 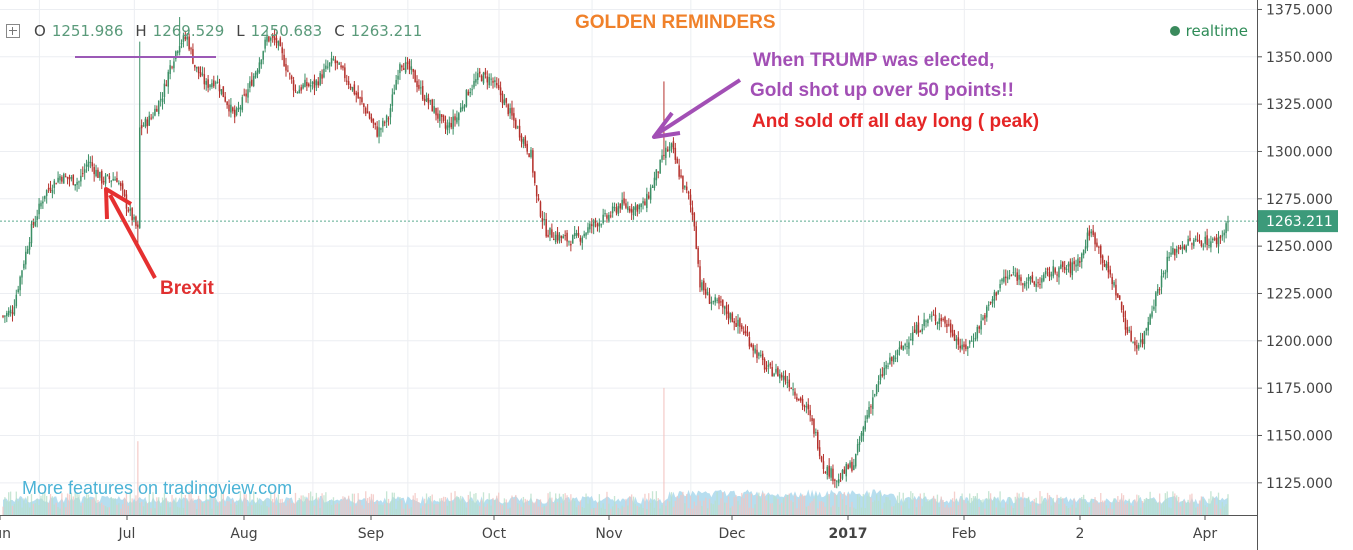 What do you see at coordinates (628, 532) in the screenshot?
I see `time-axis: Jun Jul Aug Sep Oct Nov Dec 2017 Feb 2 Apr` at bounding box center [628, 532].